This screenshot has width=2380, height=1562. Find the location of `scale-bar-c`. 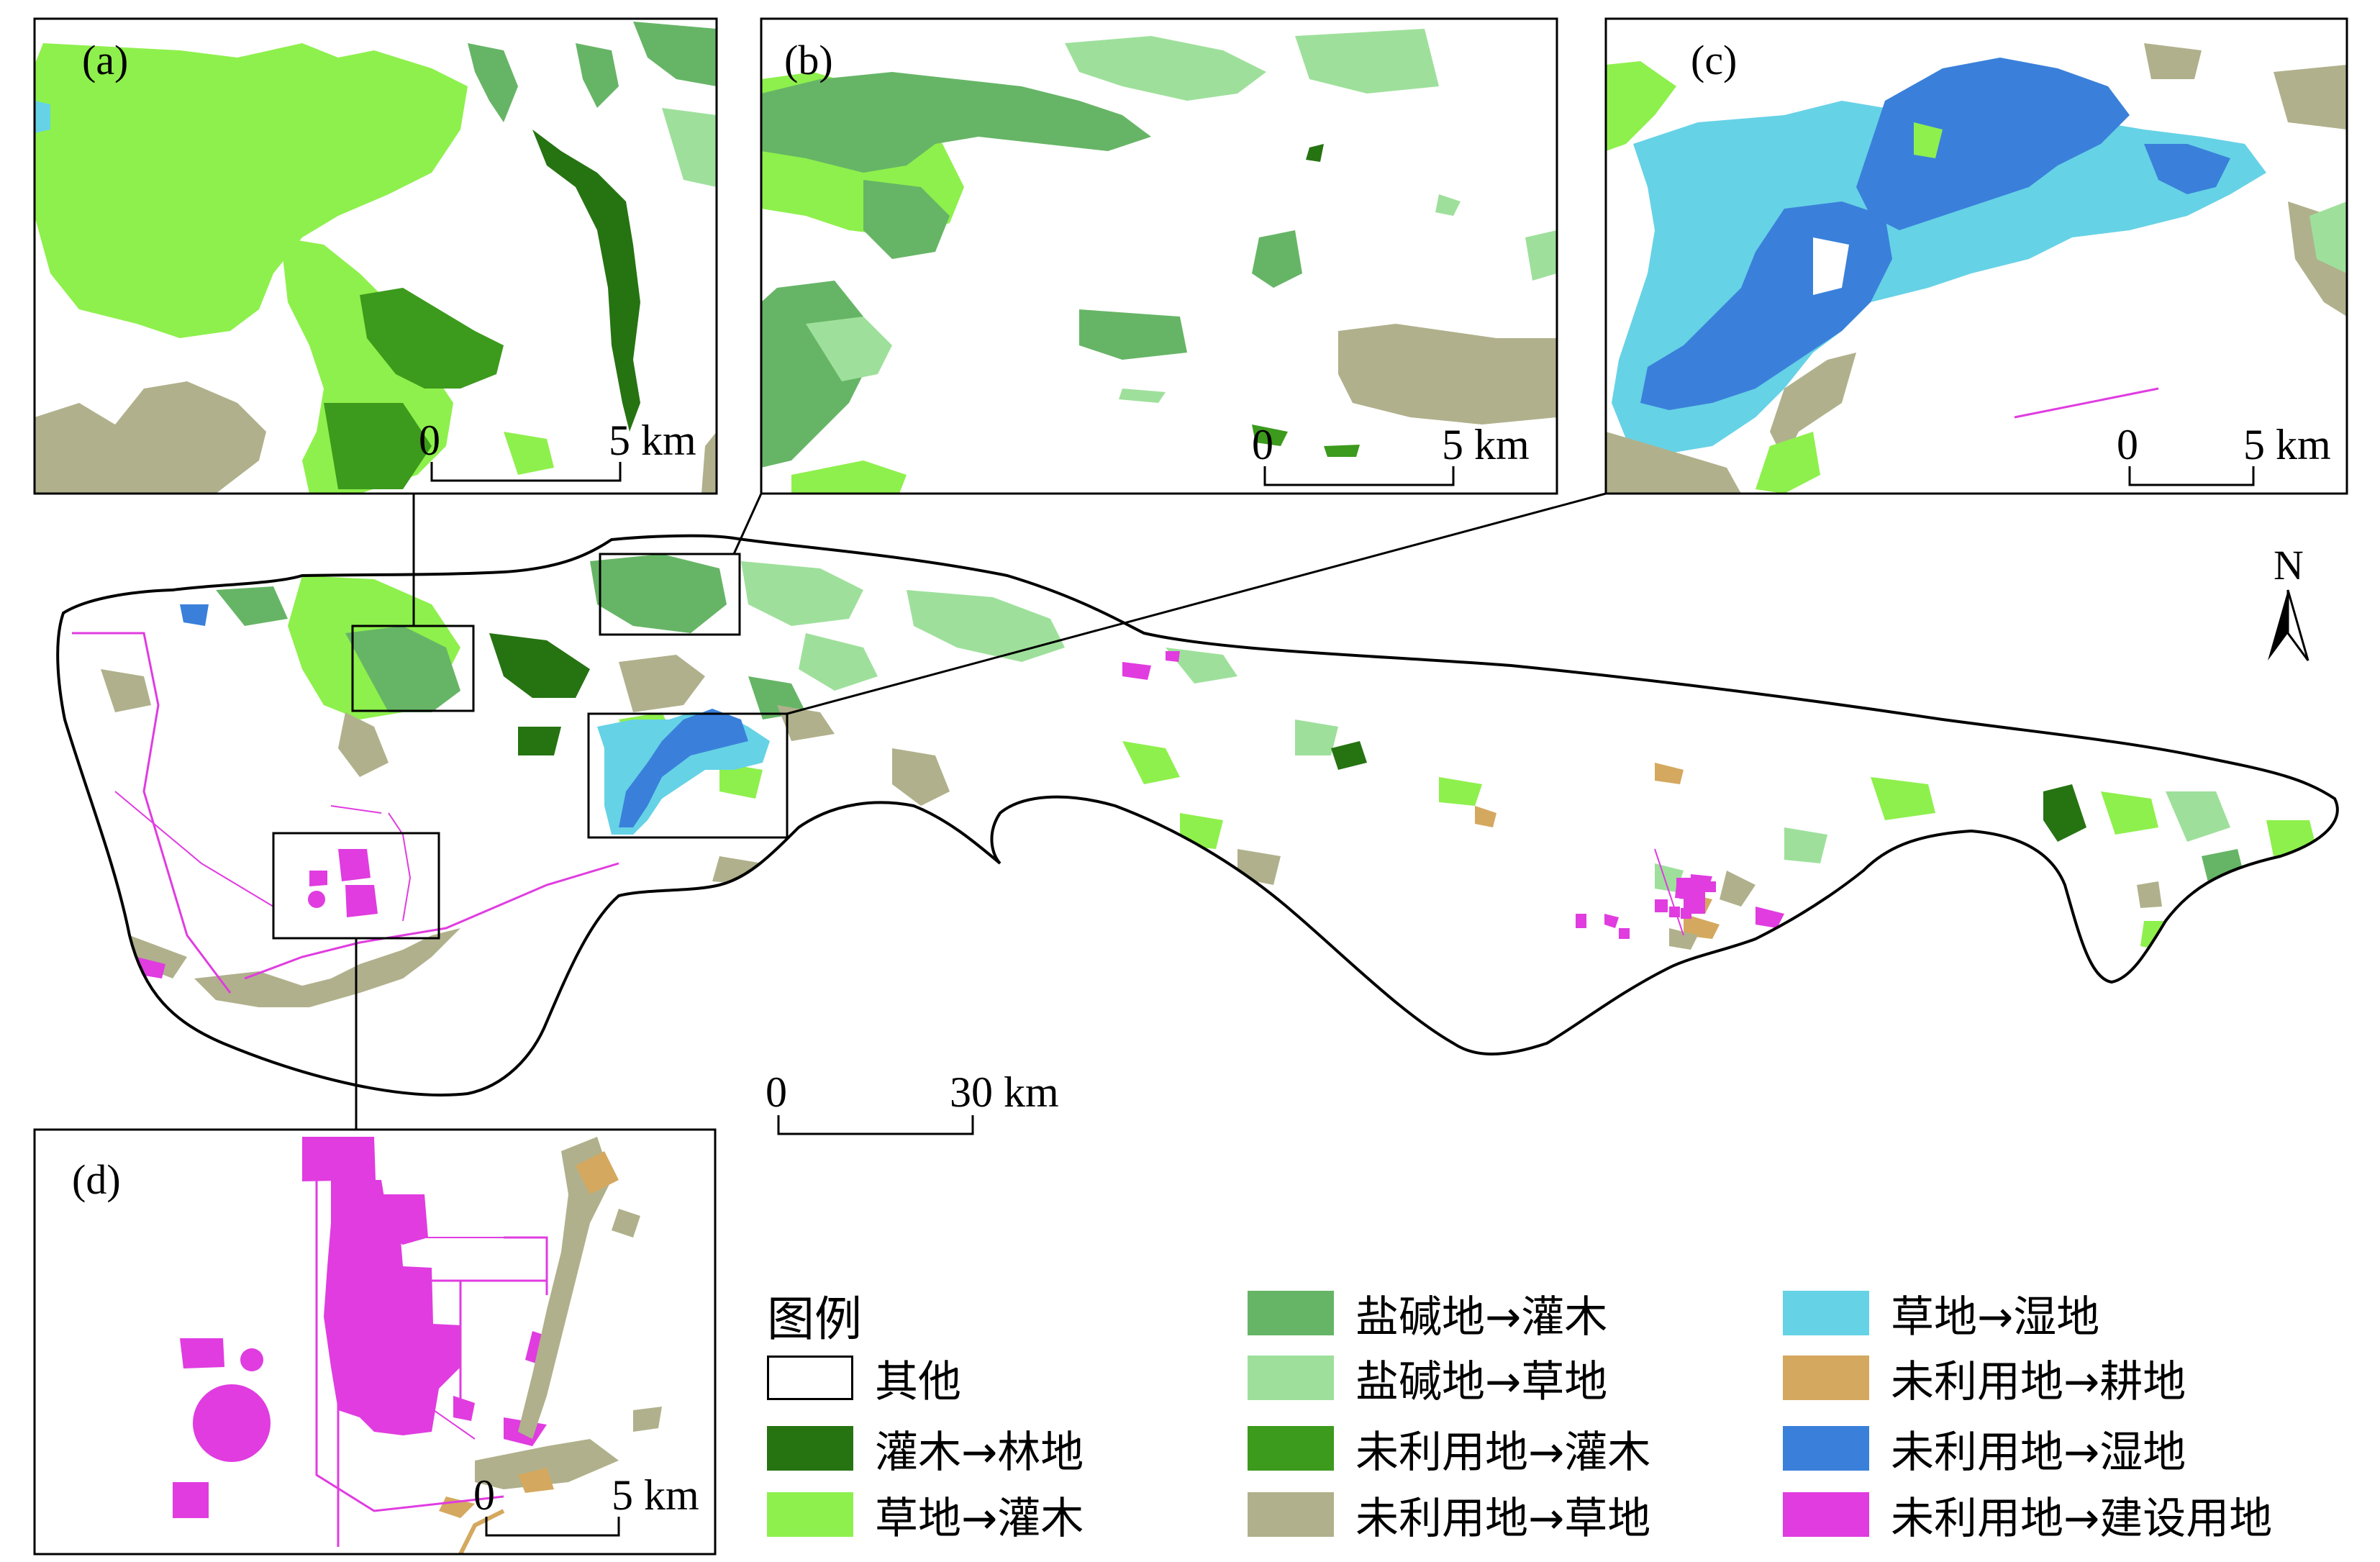

scale-bar-c is located at coordinates (2191, 476).